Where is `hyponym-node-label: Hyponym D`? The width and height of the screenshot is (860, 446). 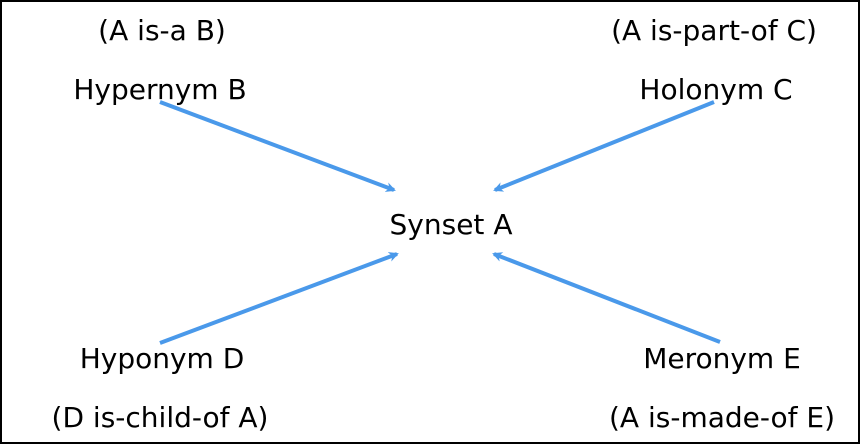
hyponym-node-label: Hyponym D is located at coordinates (162, 358).